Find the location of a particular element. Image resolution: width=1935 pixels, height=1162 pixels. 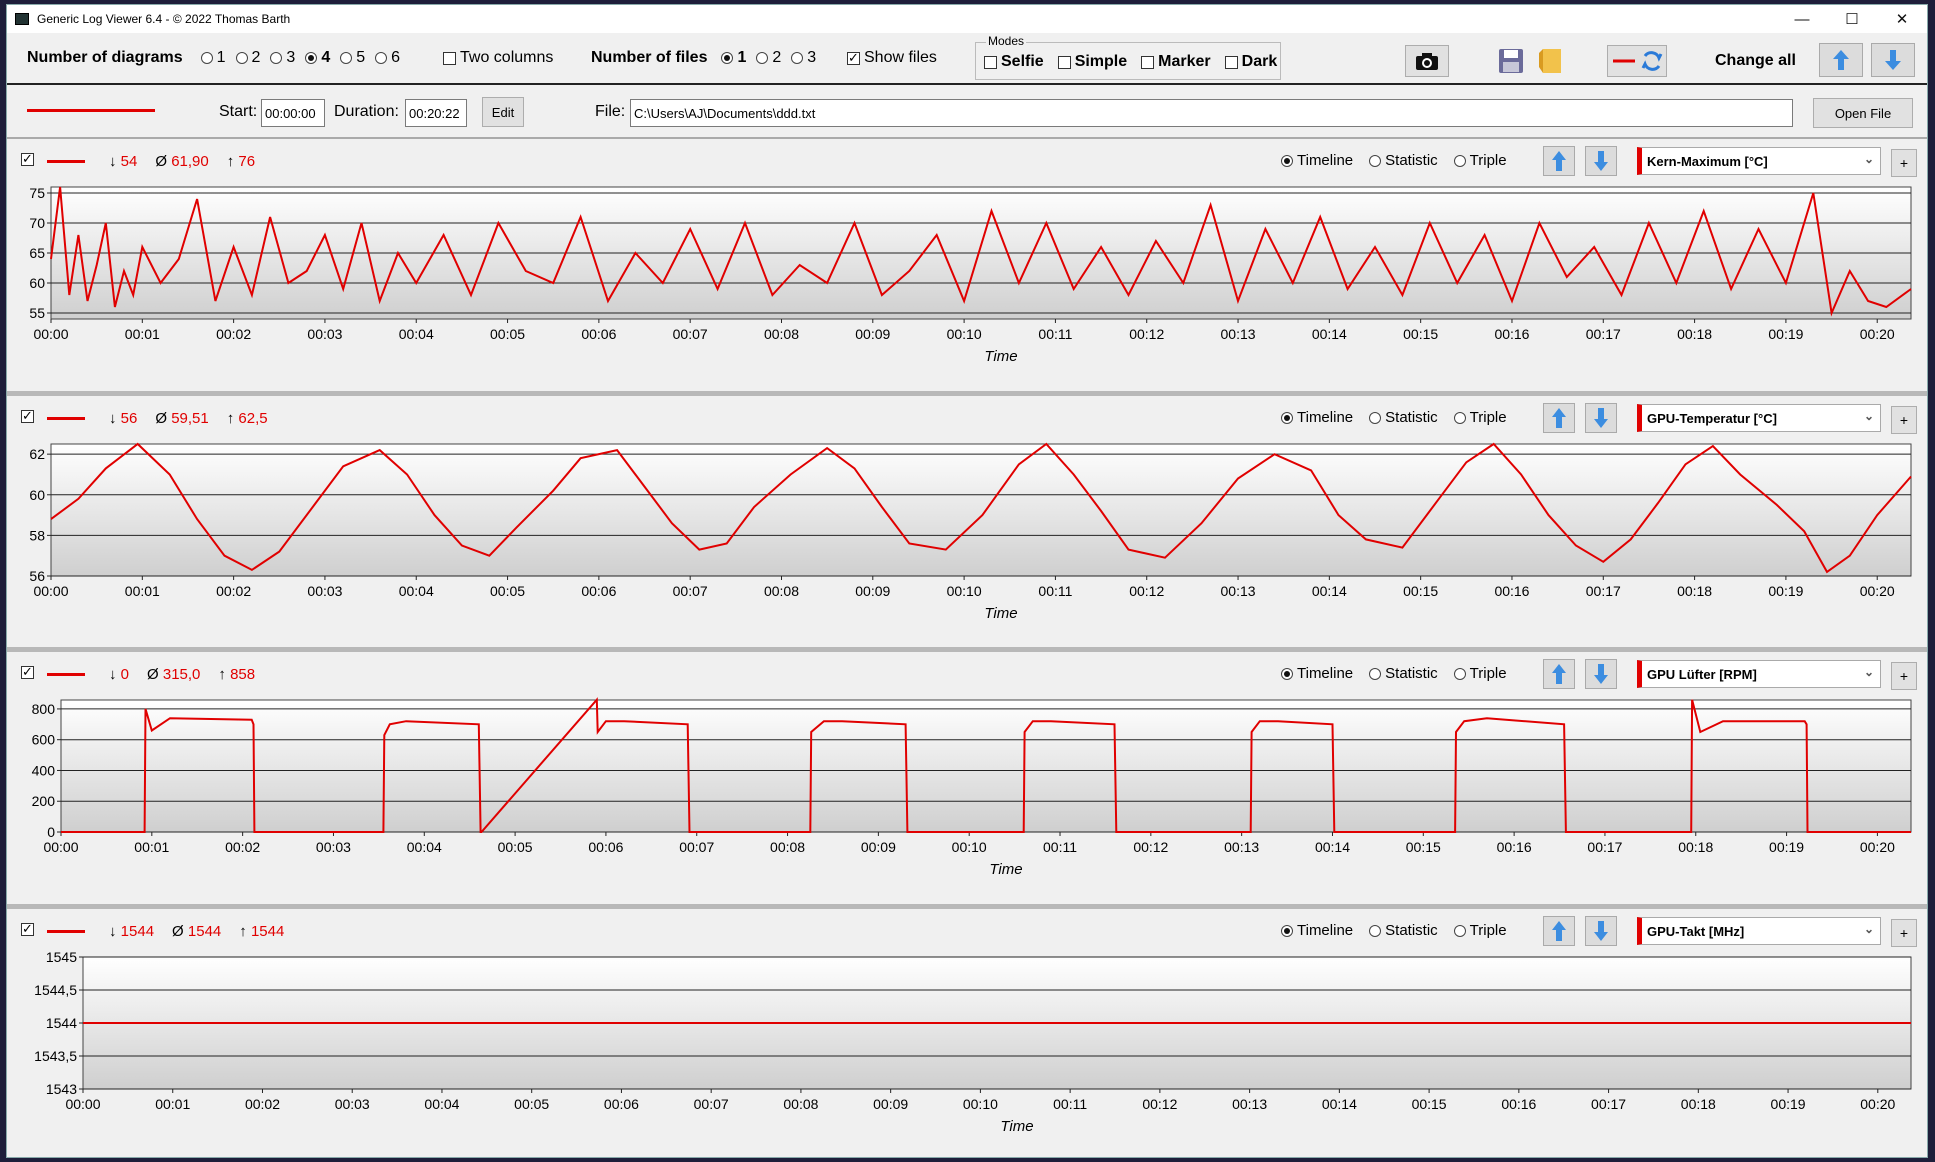

x-tick-label: 00:06 is located at coordinates (605, 847).